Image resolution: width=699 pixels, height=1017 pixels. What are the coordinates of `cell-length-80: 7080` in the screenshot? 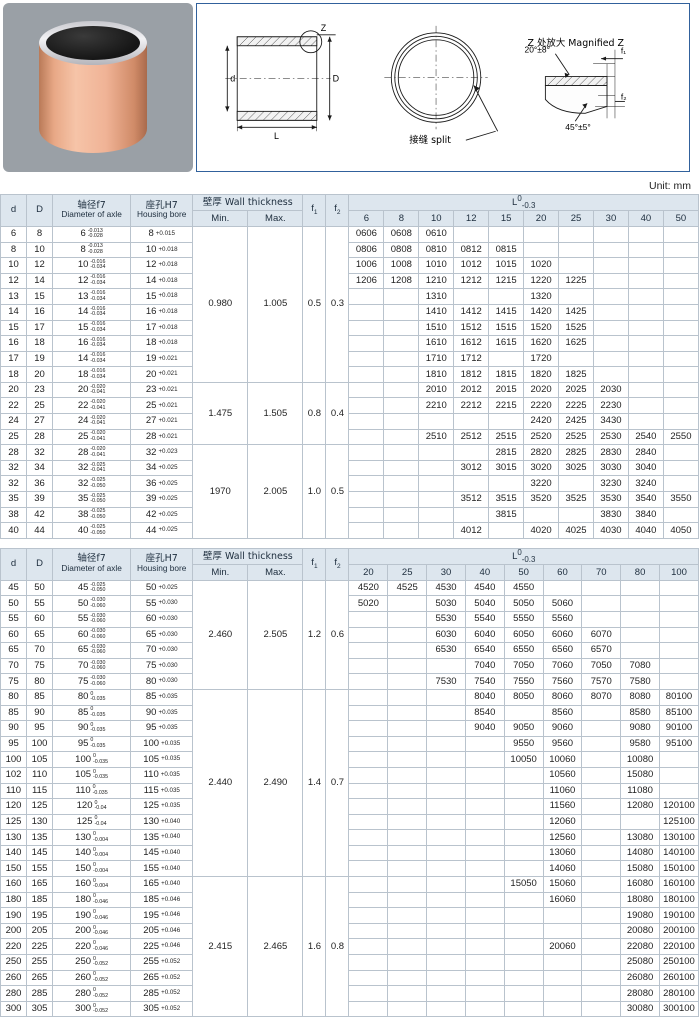 It's located at (640, 666).